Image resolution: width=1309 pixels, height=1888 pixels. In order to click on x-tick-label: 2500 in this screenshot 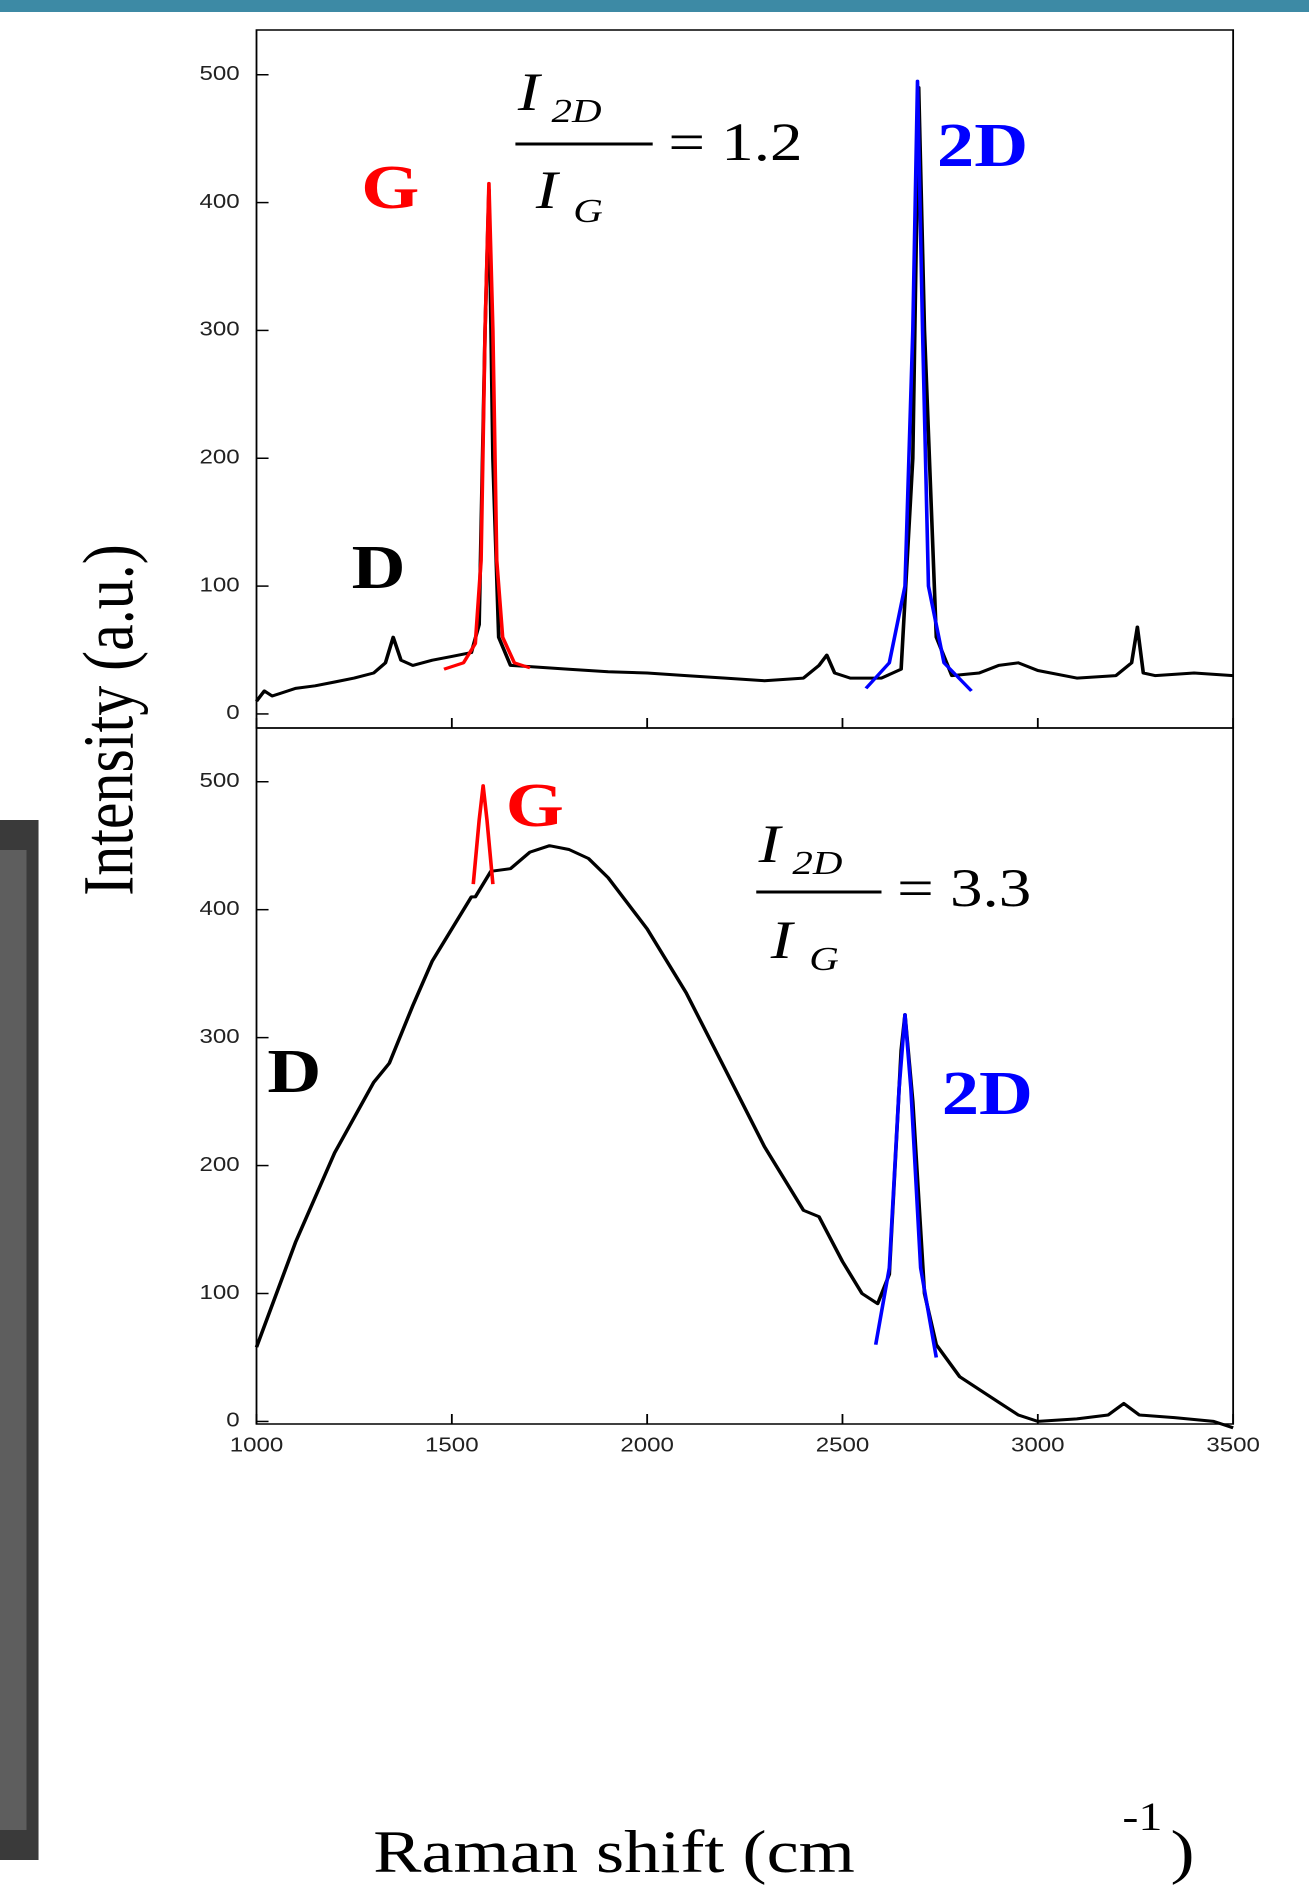, I will do `click(843, 1444)`.